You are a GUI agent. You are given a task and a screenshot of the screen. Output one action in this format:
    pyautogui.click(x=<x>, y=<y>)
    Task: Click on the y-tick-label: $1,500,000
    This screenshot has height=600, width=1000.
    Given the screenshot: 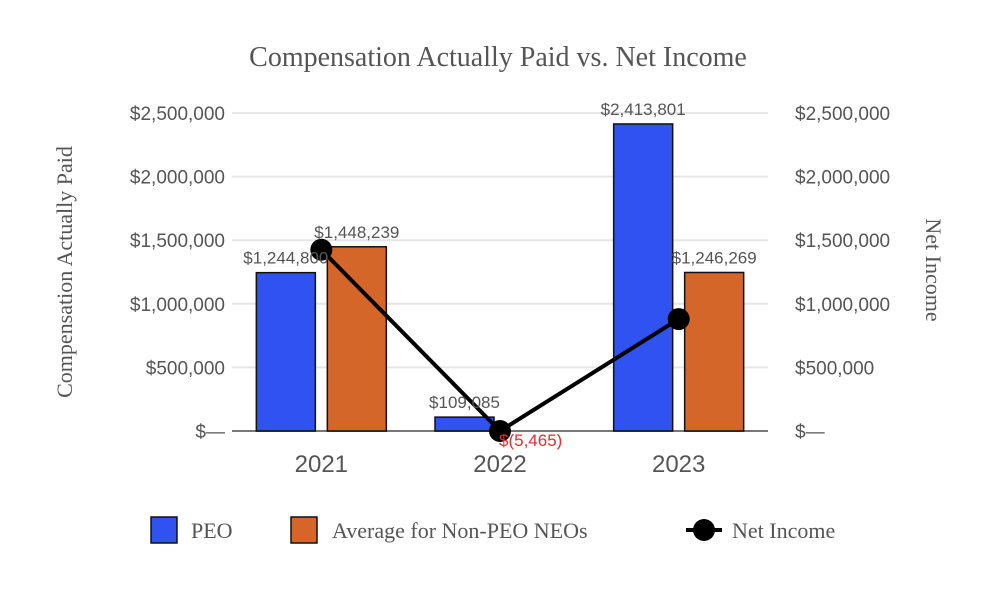 What is the action you would take?
    pyautogui.click(x=177, y=241)
    